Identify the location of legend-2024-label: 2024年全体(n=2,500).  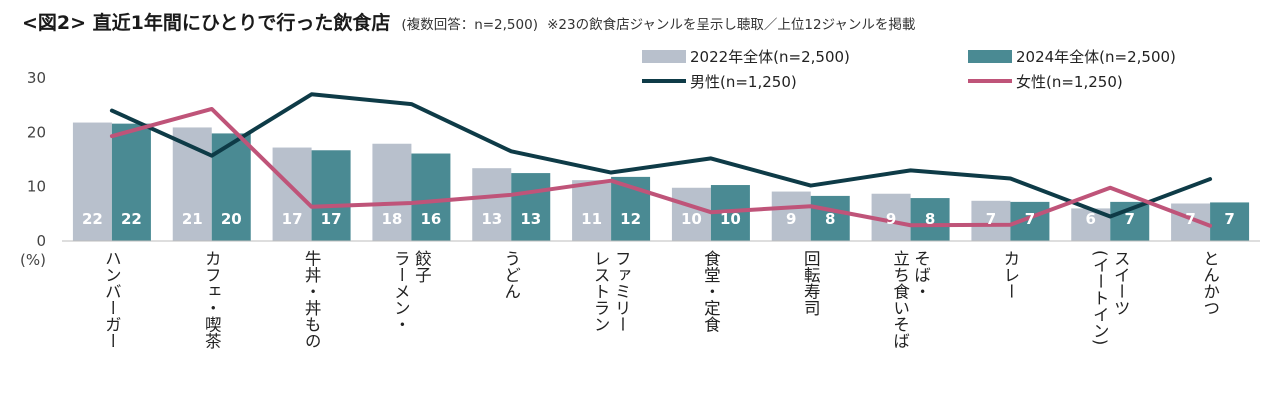
(1096, 57).